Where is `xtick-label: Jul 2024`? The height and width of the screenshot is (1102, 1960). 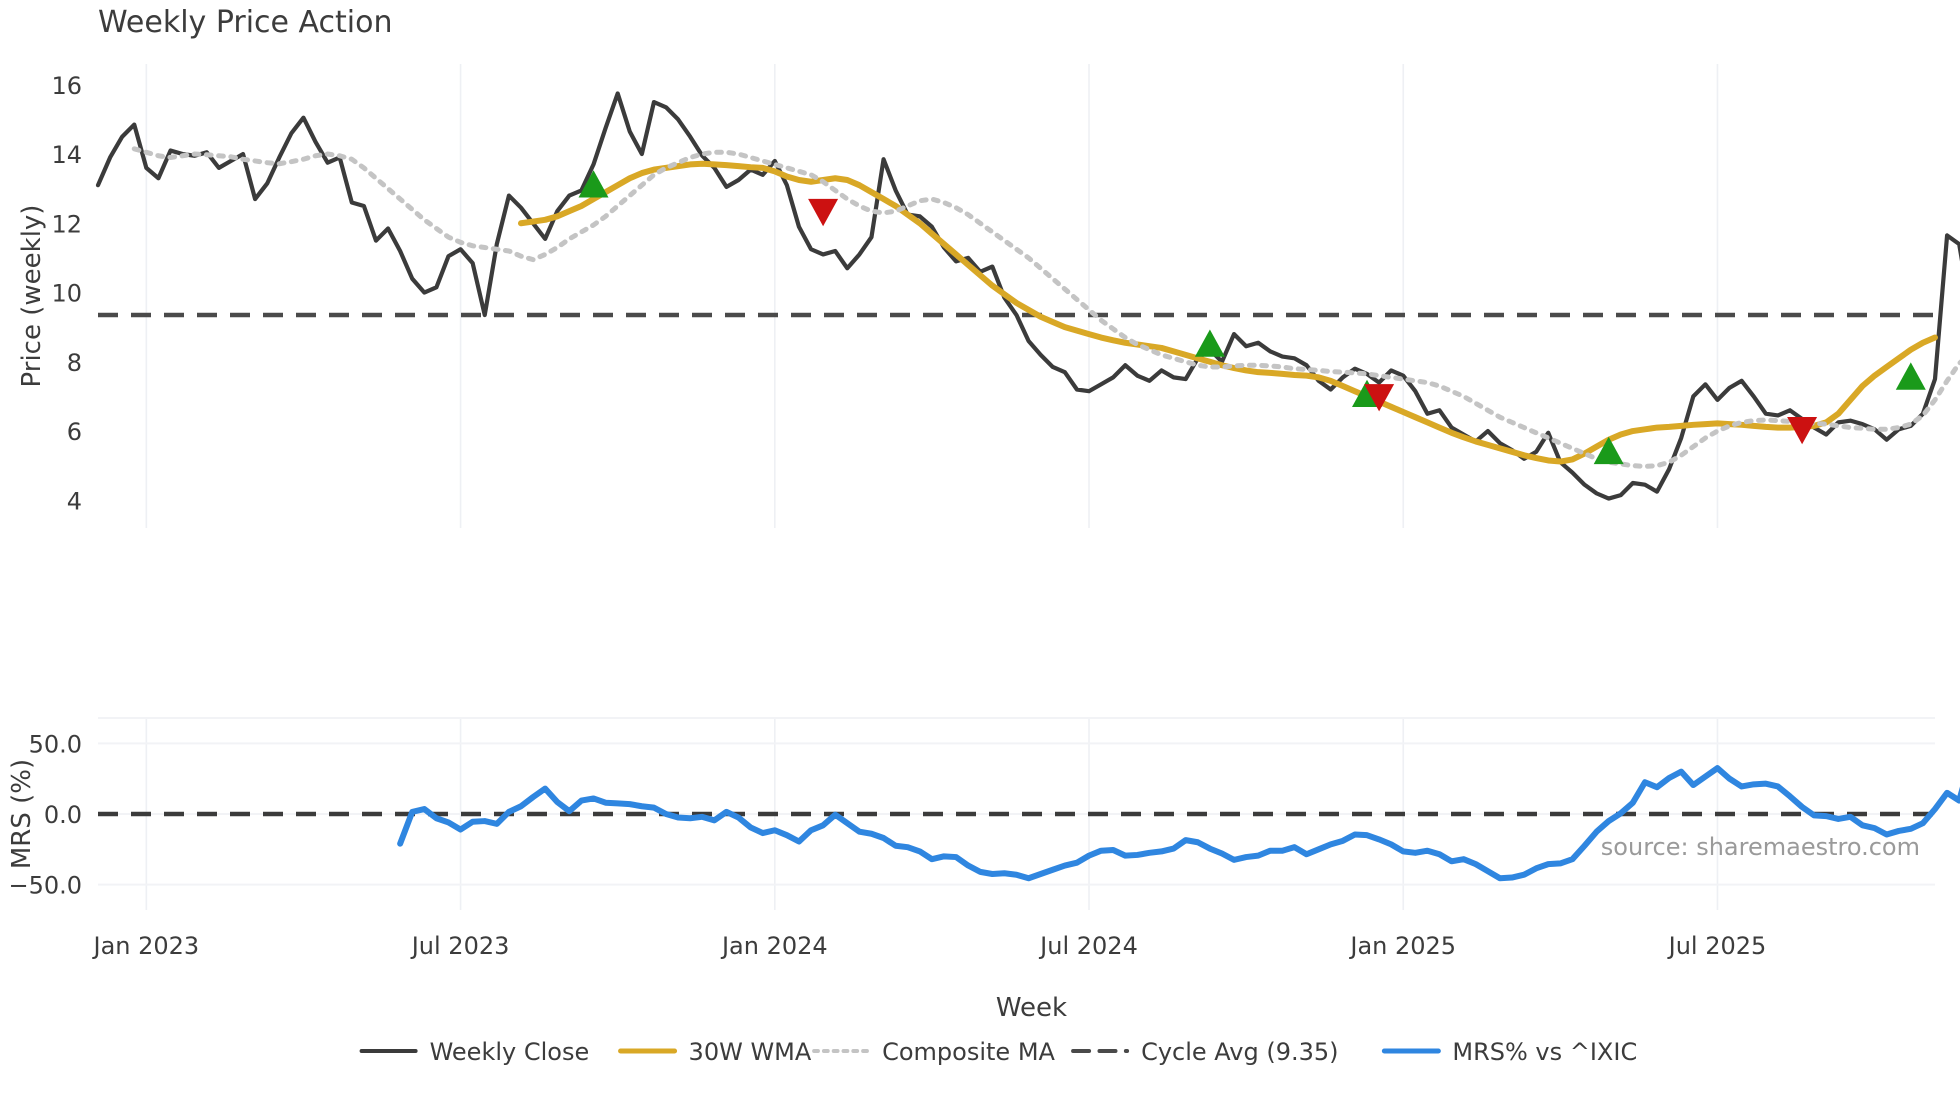 xtick-label: Jul 2024 is located at coordinates (1088, 946).